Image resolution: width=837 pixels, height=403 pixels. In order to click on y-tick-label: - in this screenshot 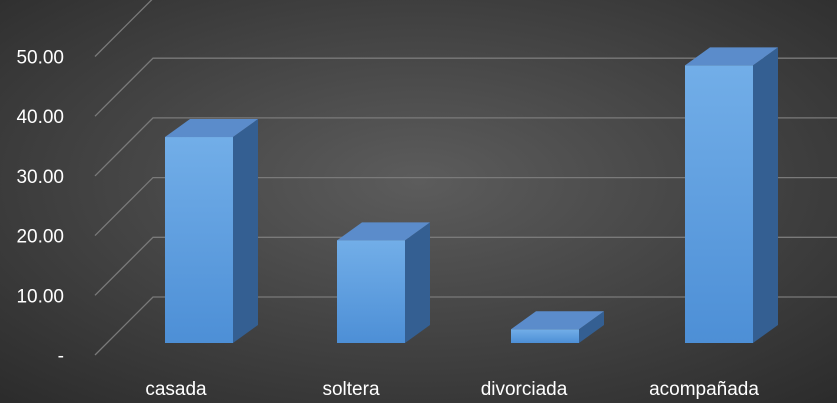, I will do `click(61, 356)`.